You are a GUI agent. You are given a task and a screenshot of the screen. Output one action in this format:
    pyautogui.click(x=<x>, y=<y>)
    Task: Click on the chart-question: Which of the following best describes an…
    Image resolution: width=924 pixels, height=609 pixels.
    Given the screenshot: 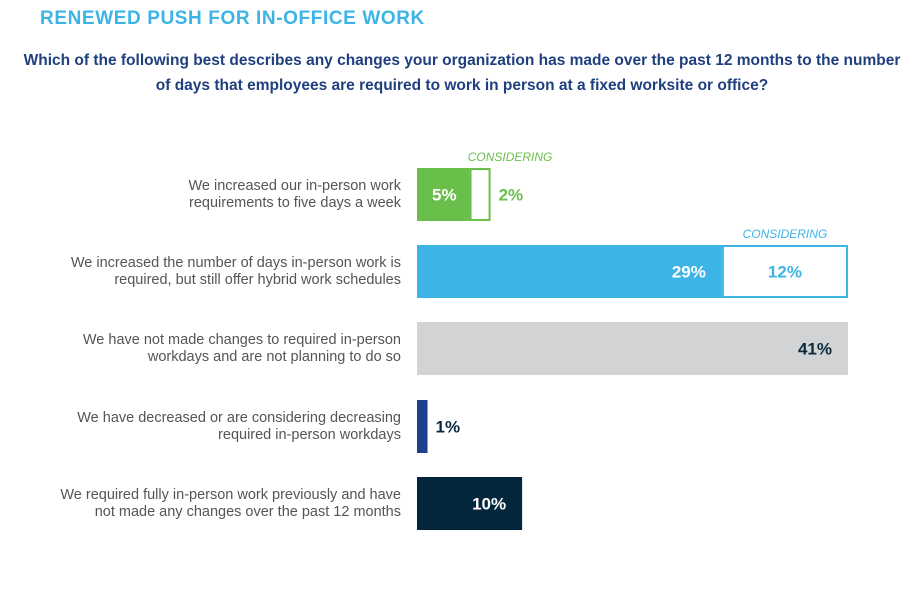 What is the action you would take?
    pyautogui.click(x=462, y=73)
    